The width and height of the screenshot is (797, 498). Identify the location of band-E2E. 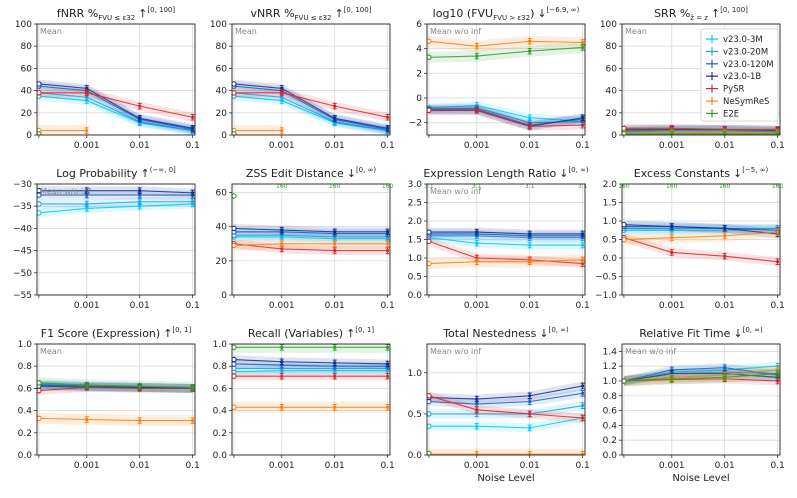
(700, 377).